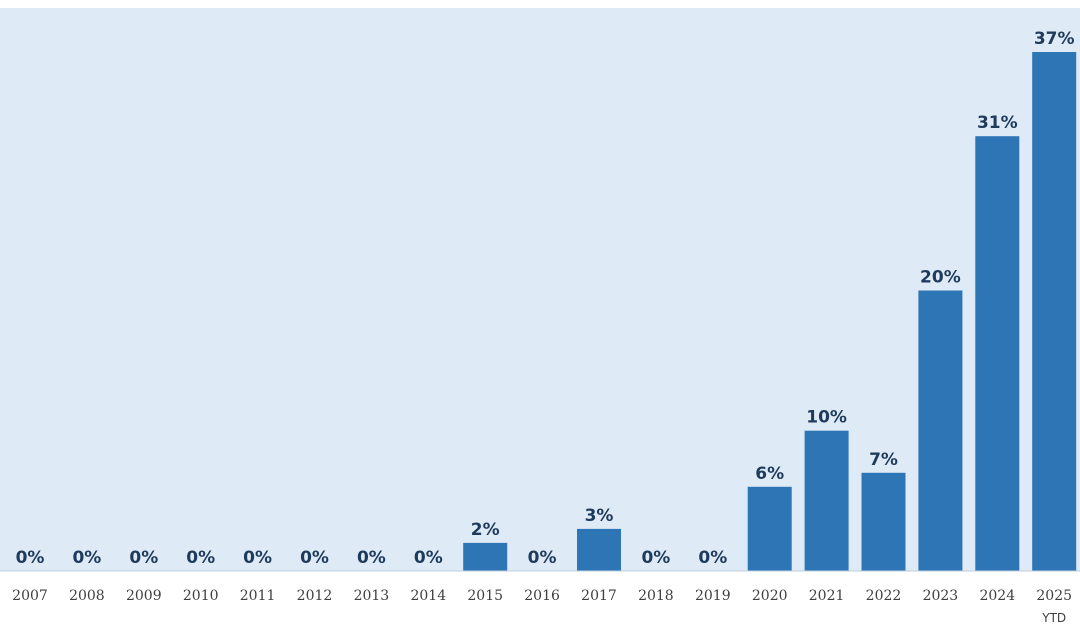 This screenshot has width=1080, height=644. What do you see at coordinates (655, 558) in the screenshot?
I see `value-label-2018: 0%` at bounding box center [655, 558].